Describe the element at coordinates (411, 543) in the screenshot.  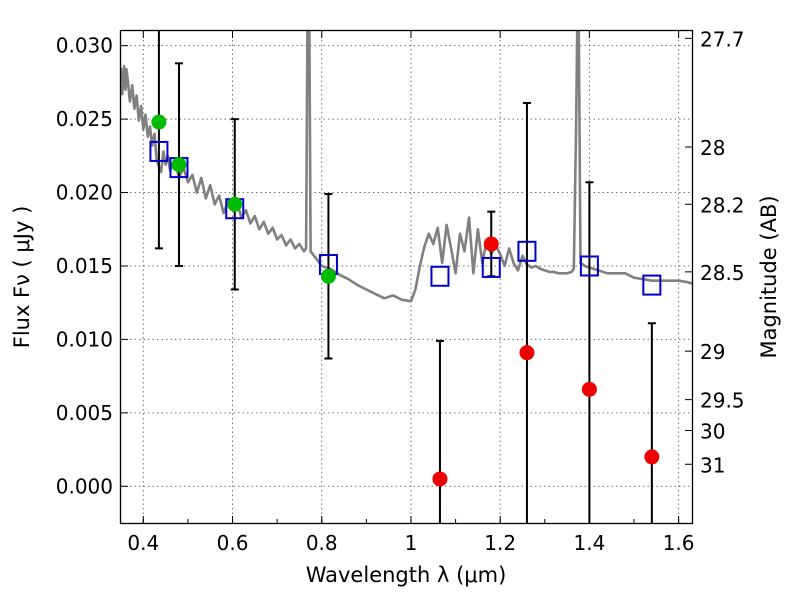
I see `x-tick-label: 1` at that location.